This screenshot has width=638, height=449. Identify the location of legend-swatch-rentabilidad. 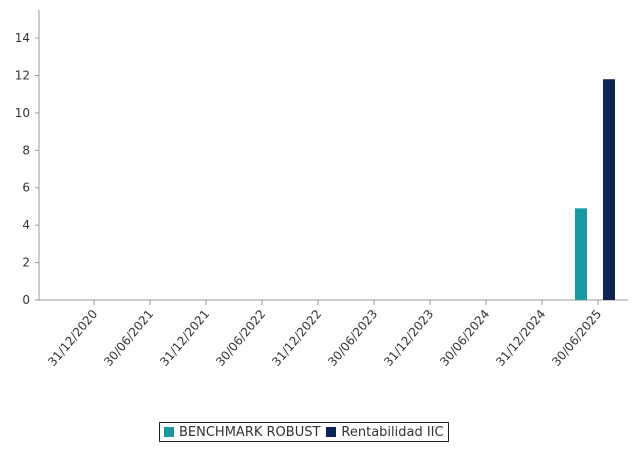
(331, 432).